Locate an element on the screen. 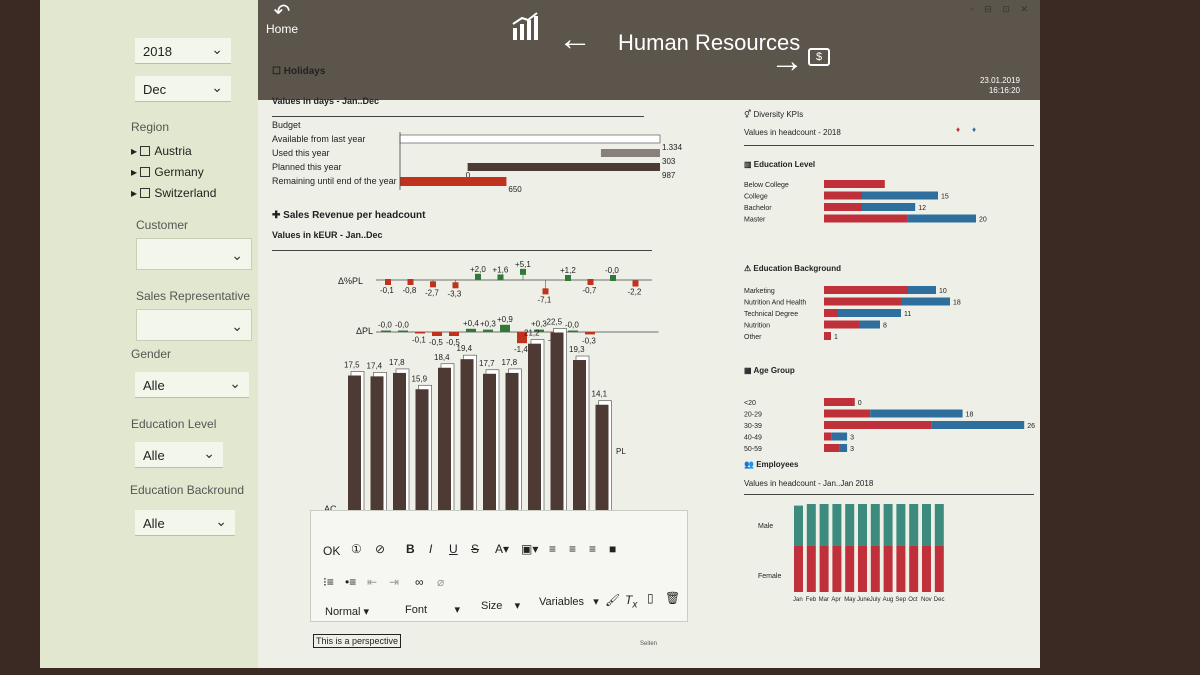 The image size is (1200, 675). document-icon: ▯ is located at coordinates (650, 598).